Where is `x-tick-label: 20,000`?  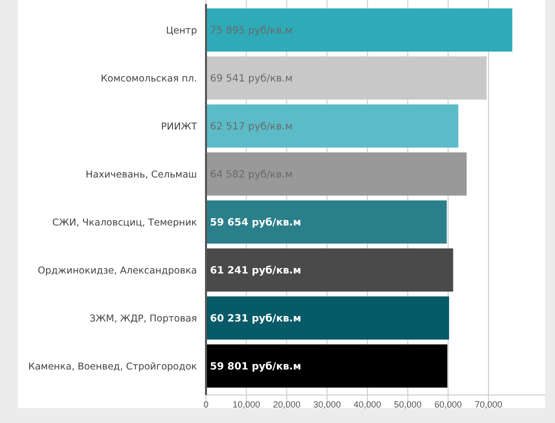
x-tick-label: 20,000 is located at coordinates (286, 404).